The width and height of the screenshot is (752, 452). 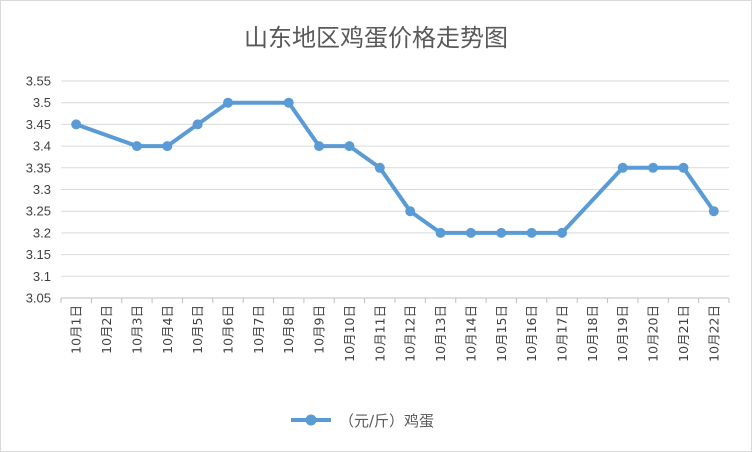 I want to click on y-tick-label: 3.2, so click(x=42, y=232).